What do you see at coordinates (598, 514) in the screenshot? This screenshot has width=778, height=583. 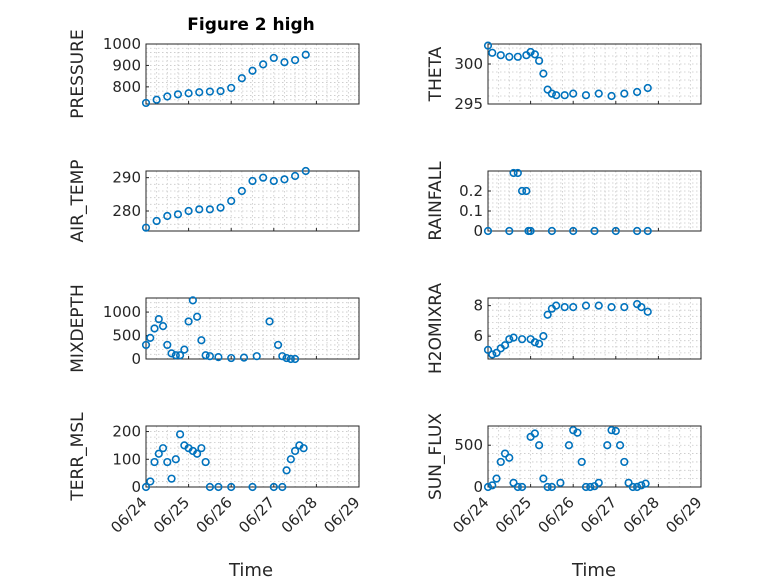 I see `x-tick-label: 06/27` at bounding box center [598, 514].